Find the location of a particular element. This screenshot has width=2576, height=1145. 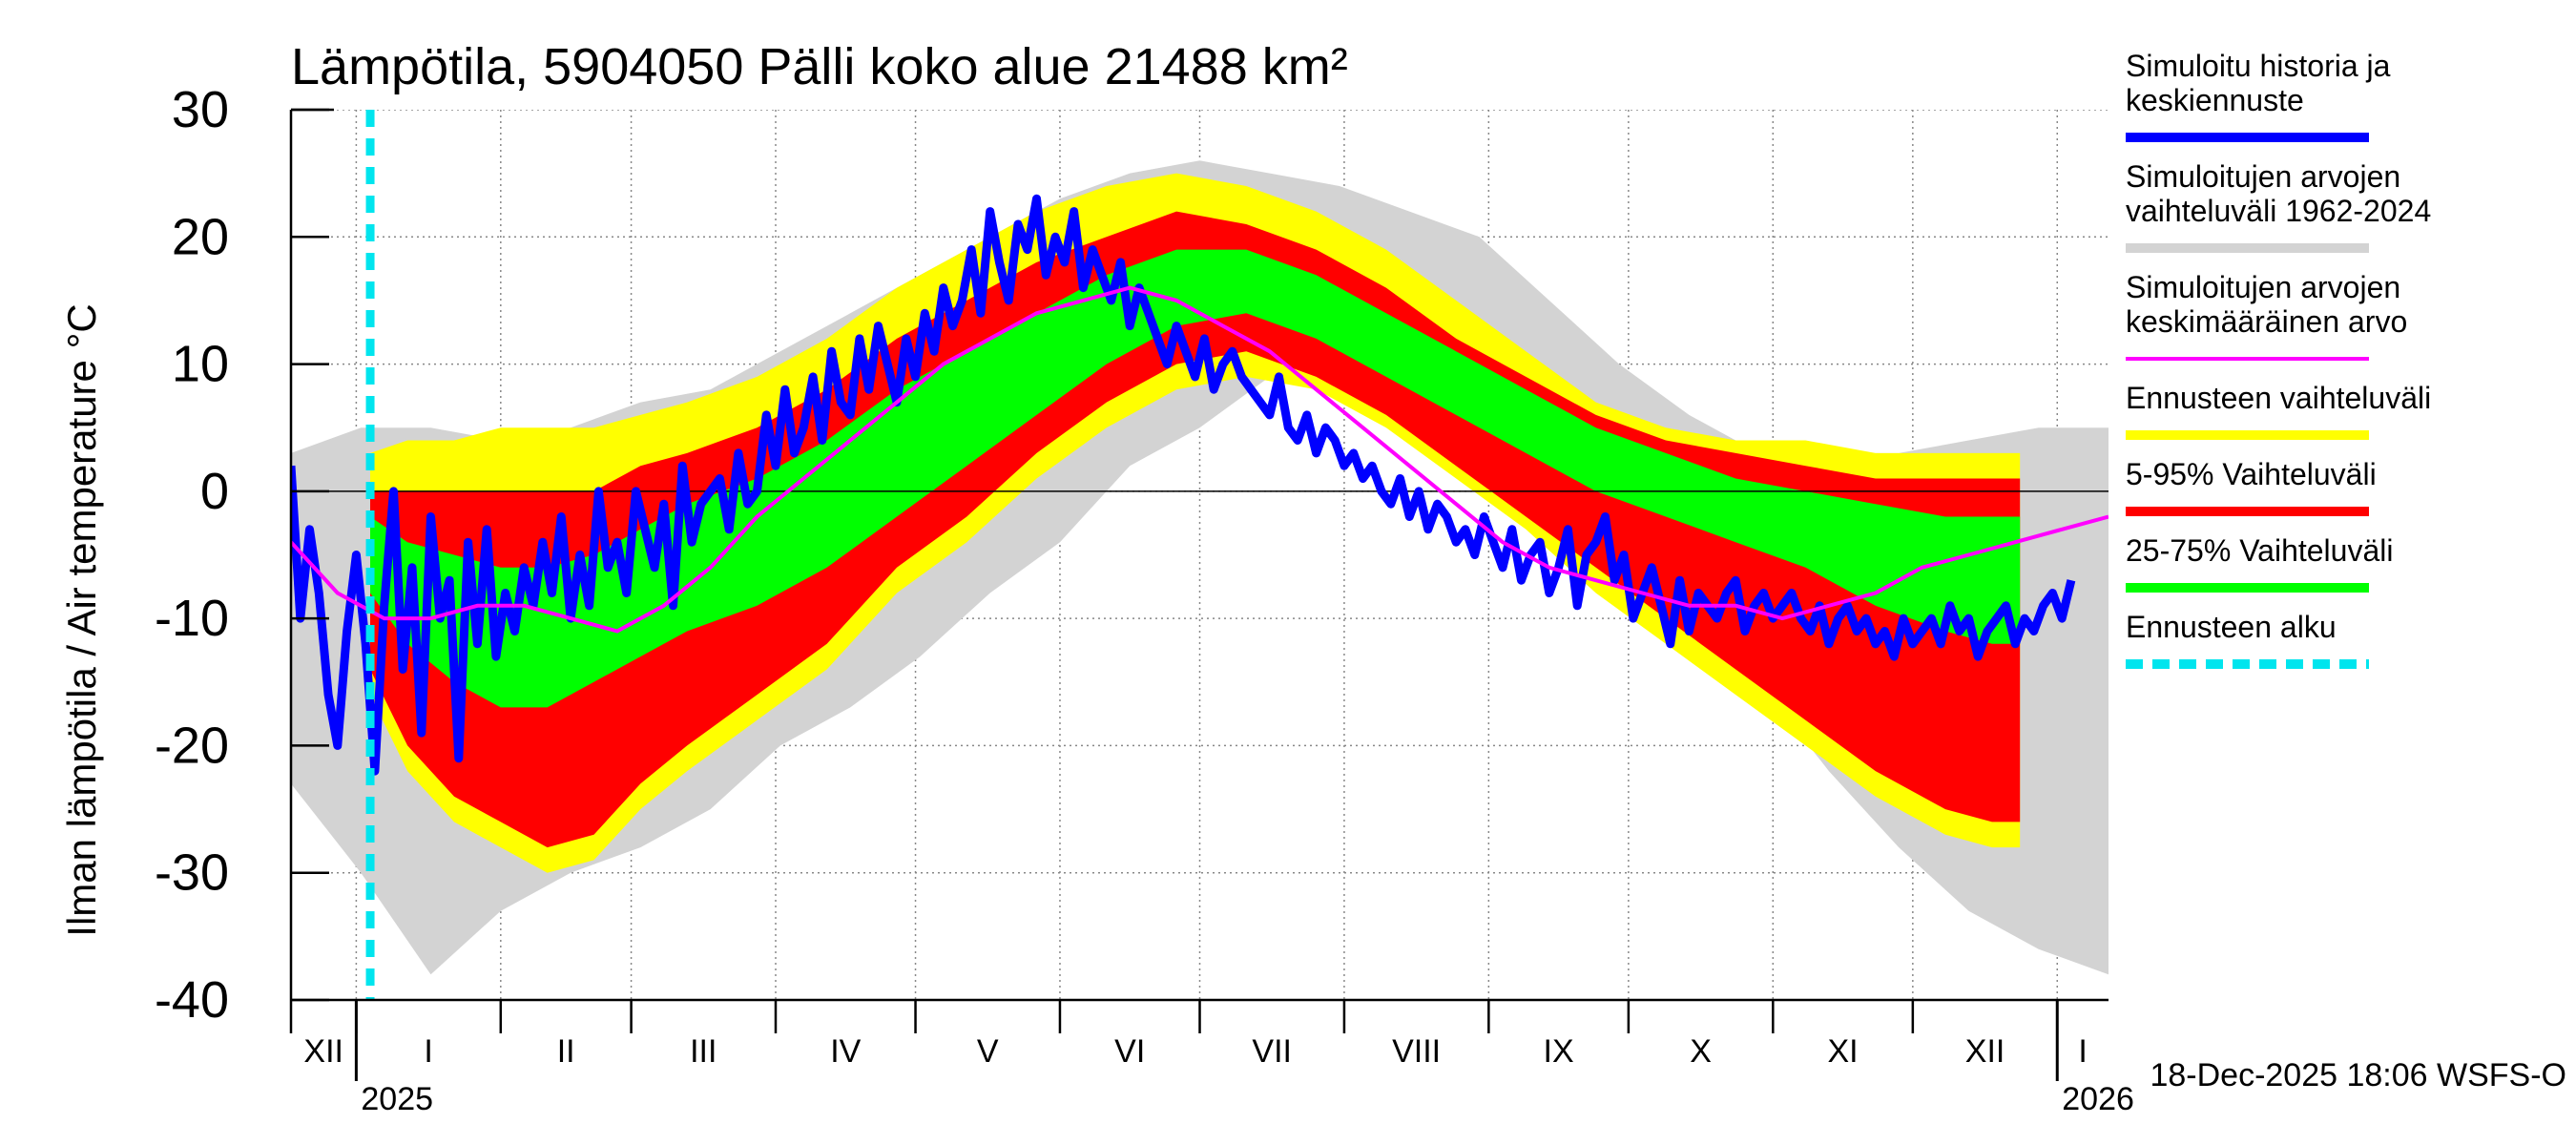

year-label: 2026 is located at coordinates (2098, 1099).